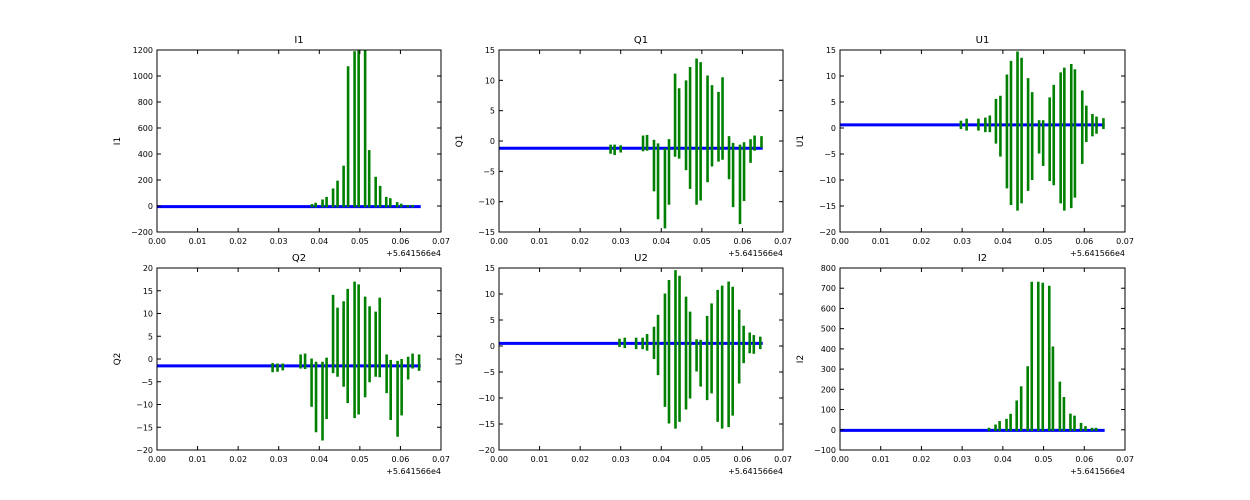 This screenshot has width=1250, height=500. What do you see at coordinates (299, 258) in the screenshot?
I see `subplot-title: Q2` at bounding box center [299, 258].